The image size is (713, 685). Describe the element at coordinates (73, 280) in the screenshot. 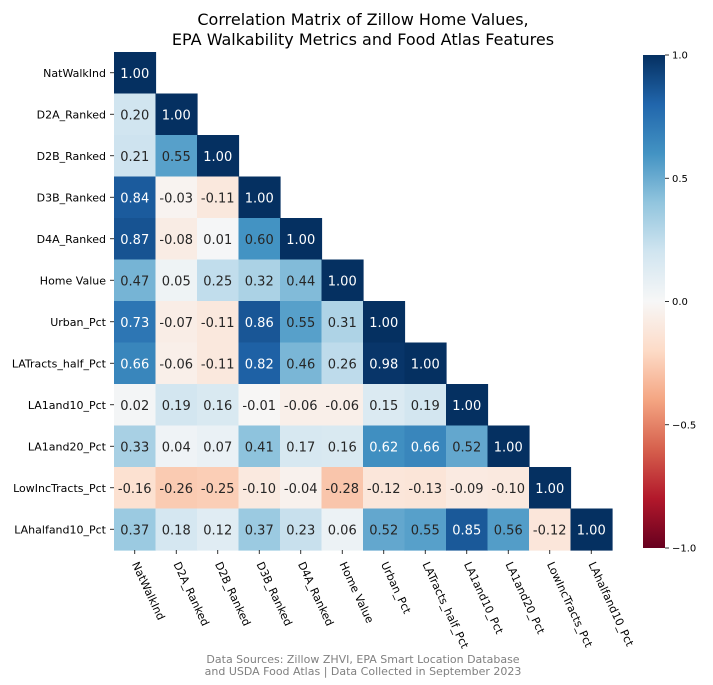

I see `y-tick-label: Home Value` at that location.